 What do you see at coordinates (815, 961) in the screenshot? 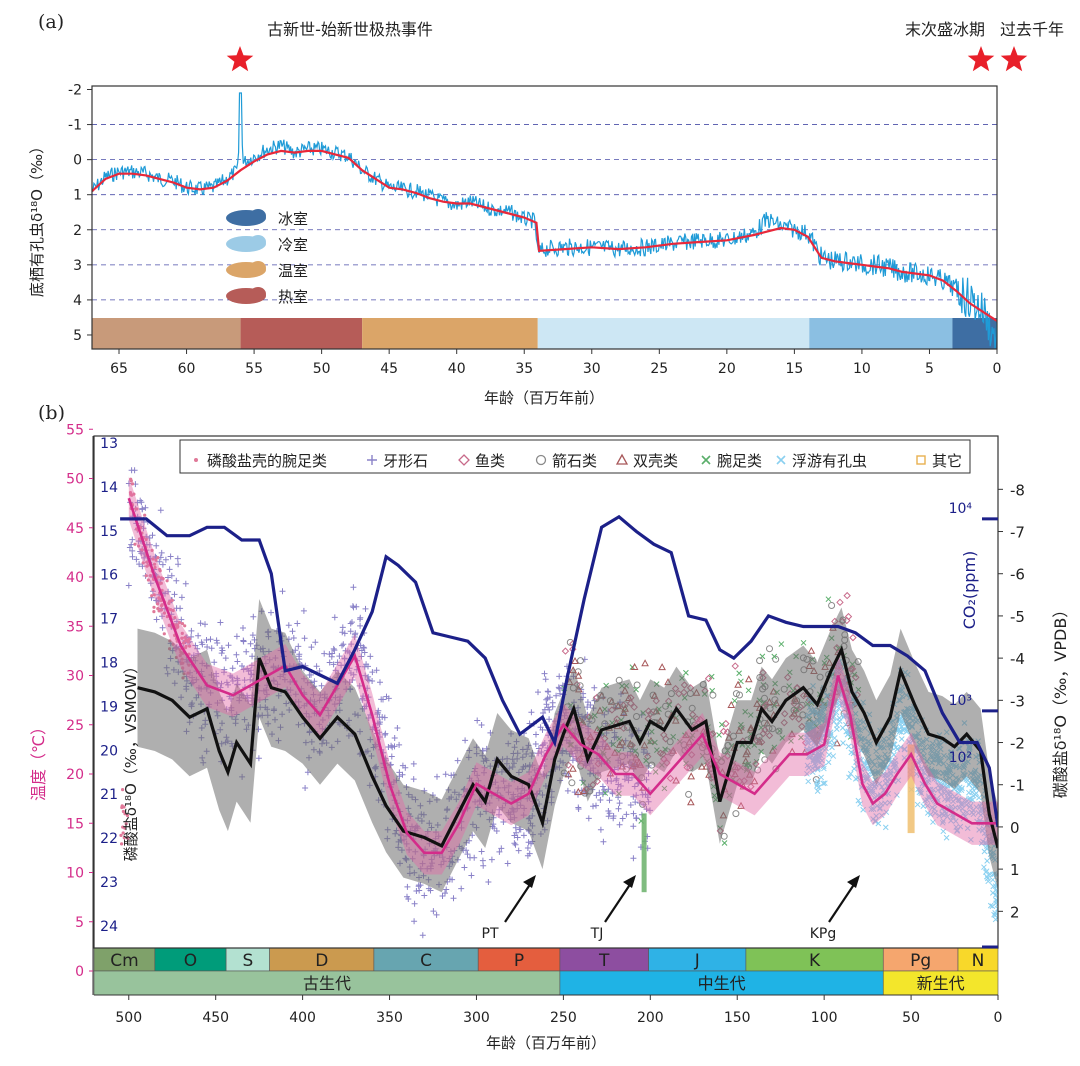
I see `period-label: K` at bounding box center [815, 961].